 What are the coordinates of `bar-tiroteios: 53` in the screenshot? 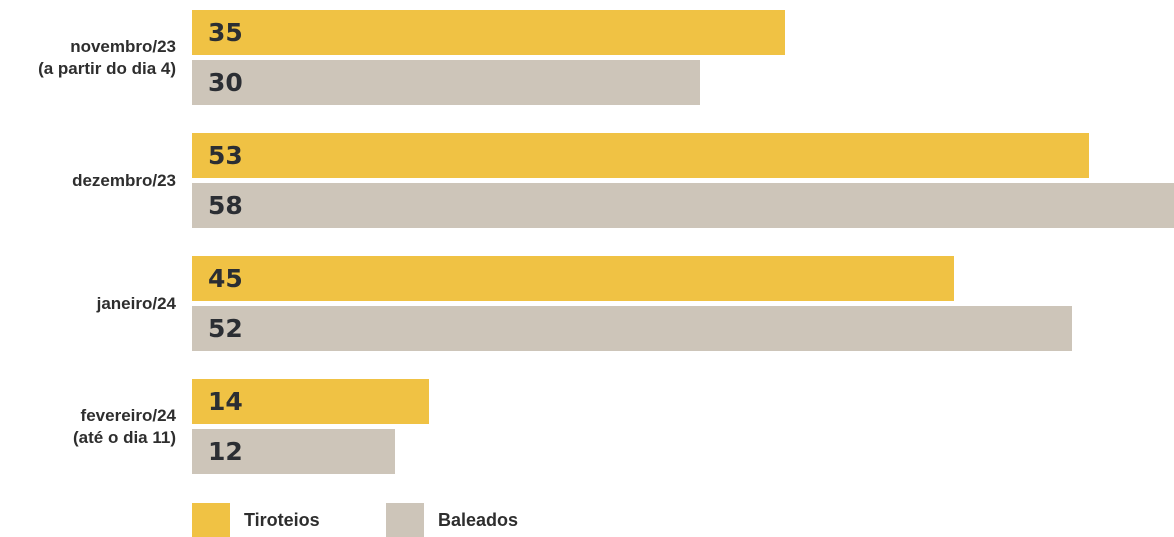 It's located at (641, 155).